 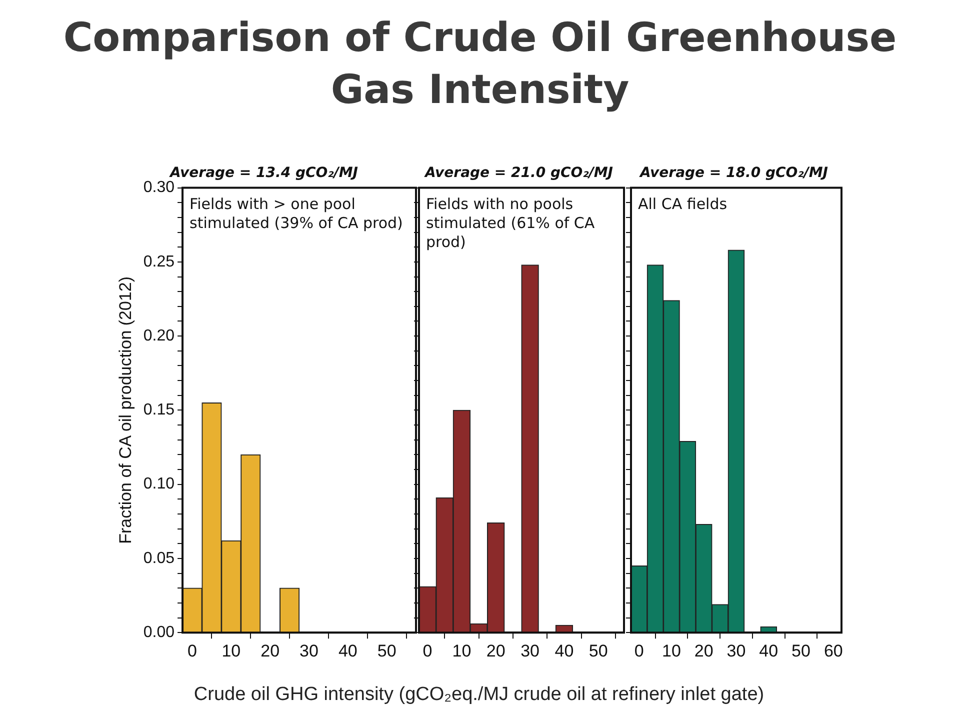 What do you see at coordinates (296, 213) in the screenshot?
I see `annotation: Fields with > one pool stimulated (39% of CA prod)` at bounding box center [296, 213].